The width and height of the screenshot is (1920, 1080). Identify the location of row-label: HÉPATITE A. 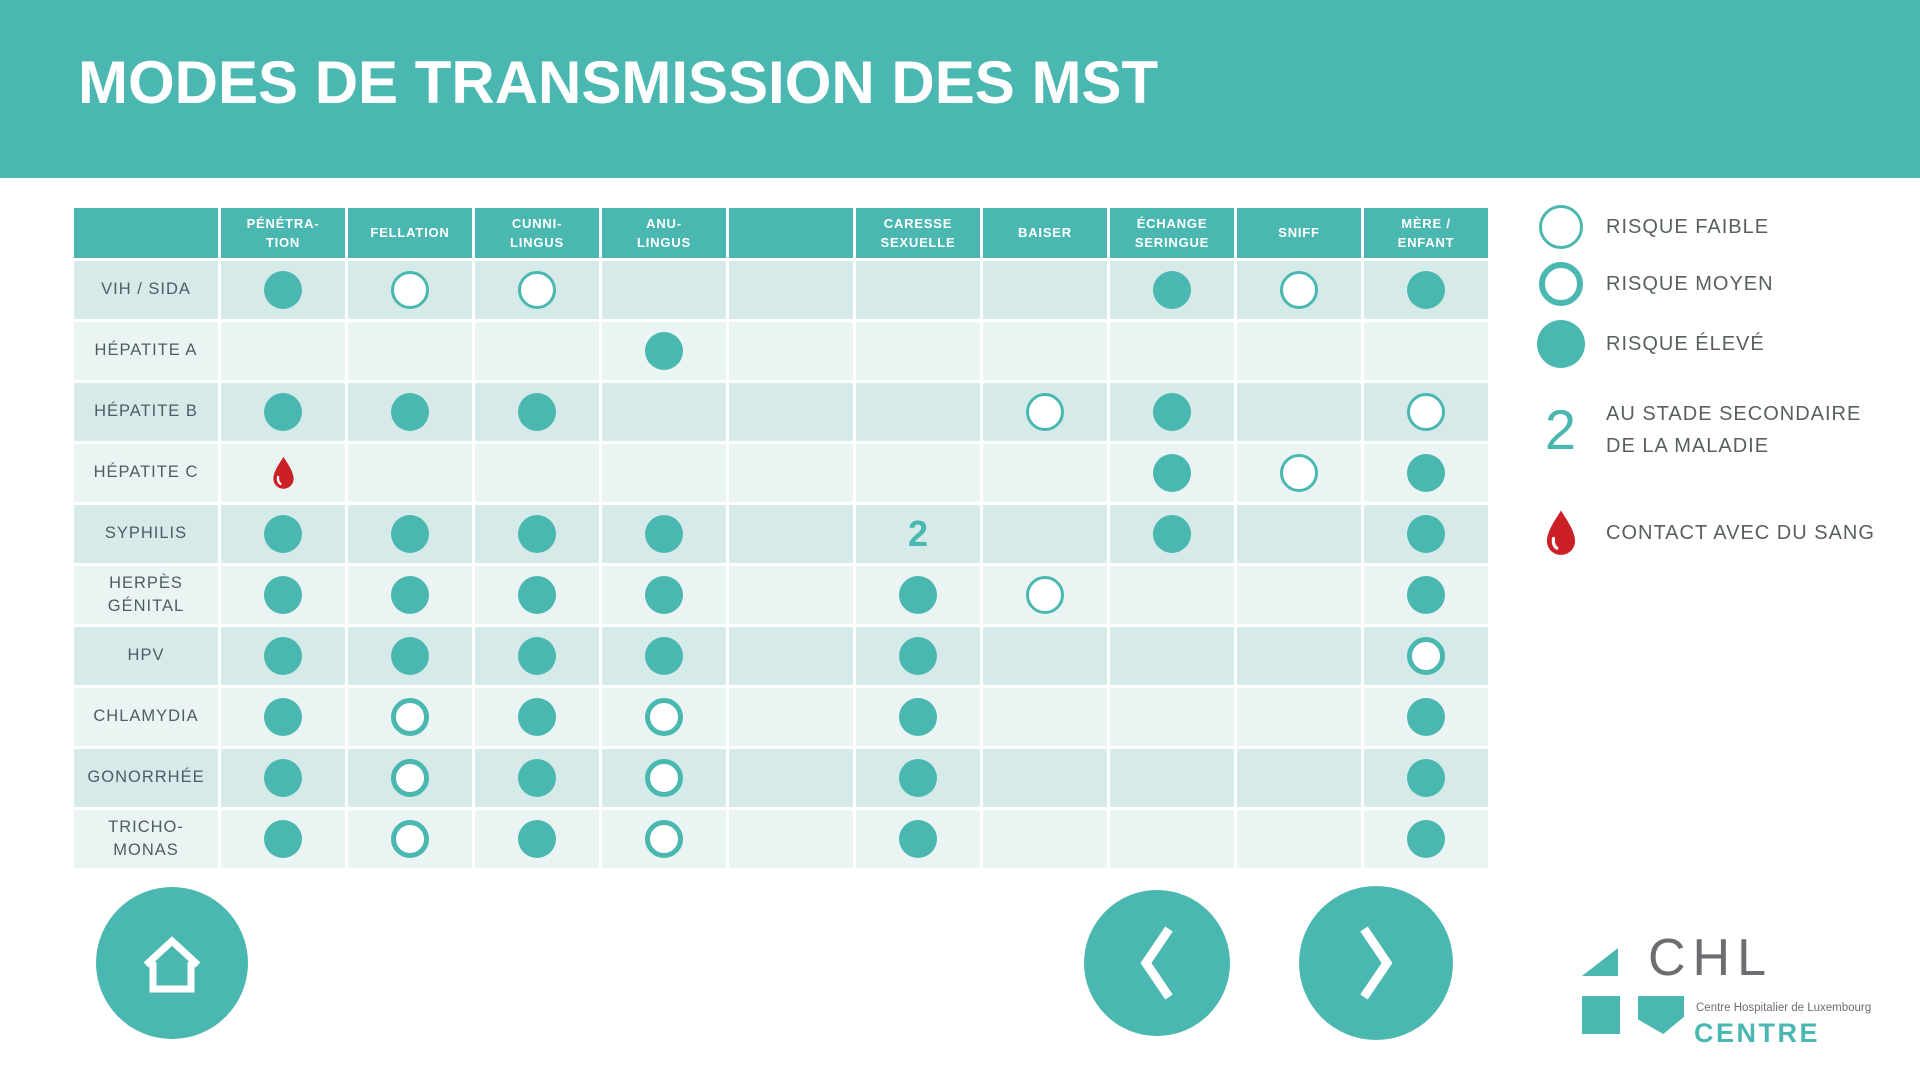
(146, 351).